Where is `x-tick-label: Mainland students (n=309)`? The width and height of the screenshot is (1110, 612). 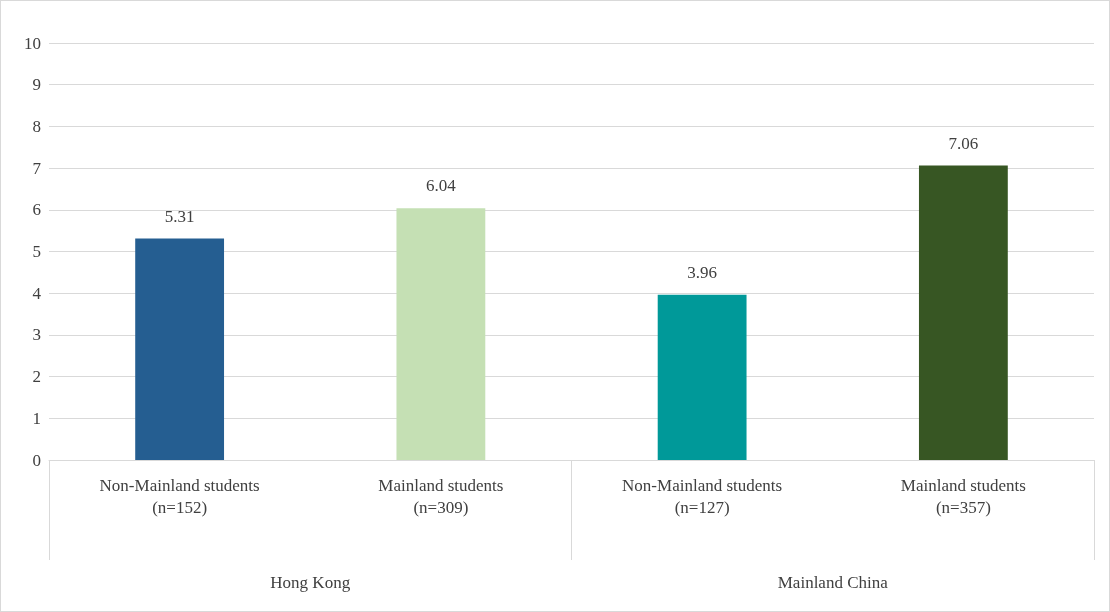
x-tick-label: Mainland students (n=309) is located at coordinates (441, 496).